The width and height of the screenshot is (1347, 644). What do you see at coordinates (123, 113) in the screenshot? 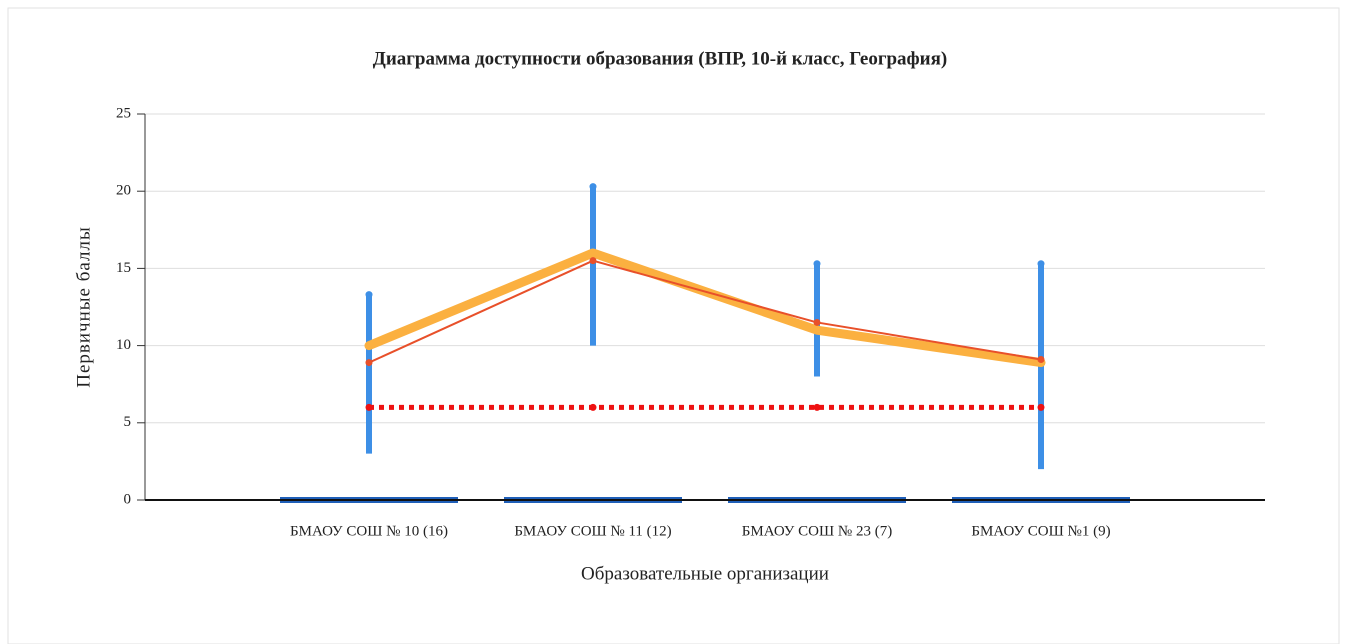
I see `y-tick-label: 25` at bounding box center [123, 113].